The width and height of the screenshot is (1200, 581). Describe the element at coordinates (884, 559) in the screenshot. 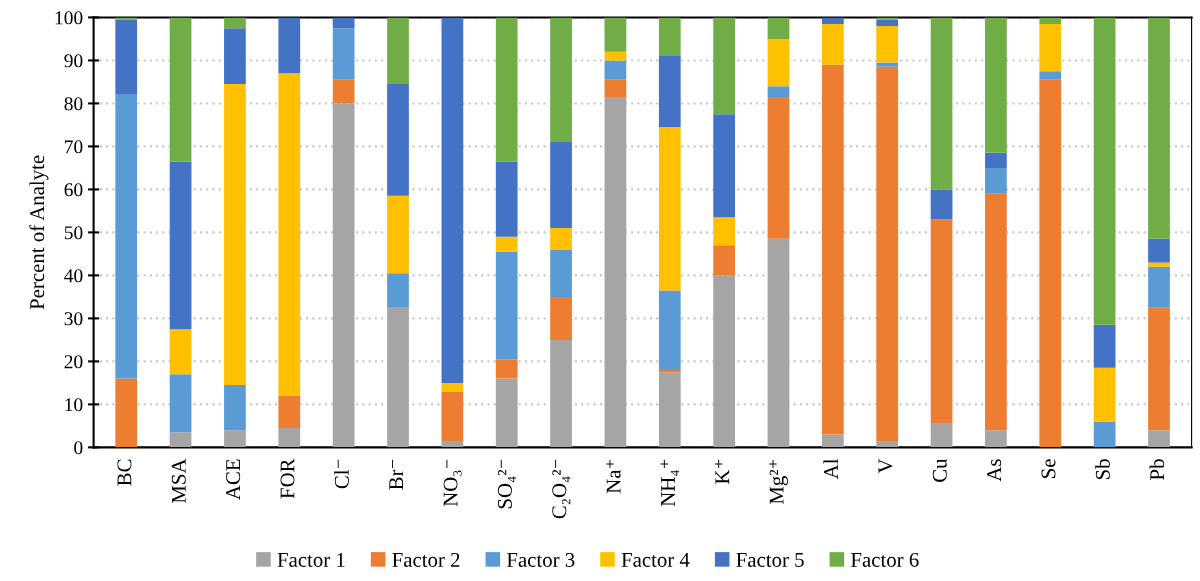

I see `legend-label: Factor 6` at that location.